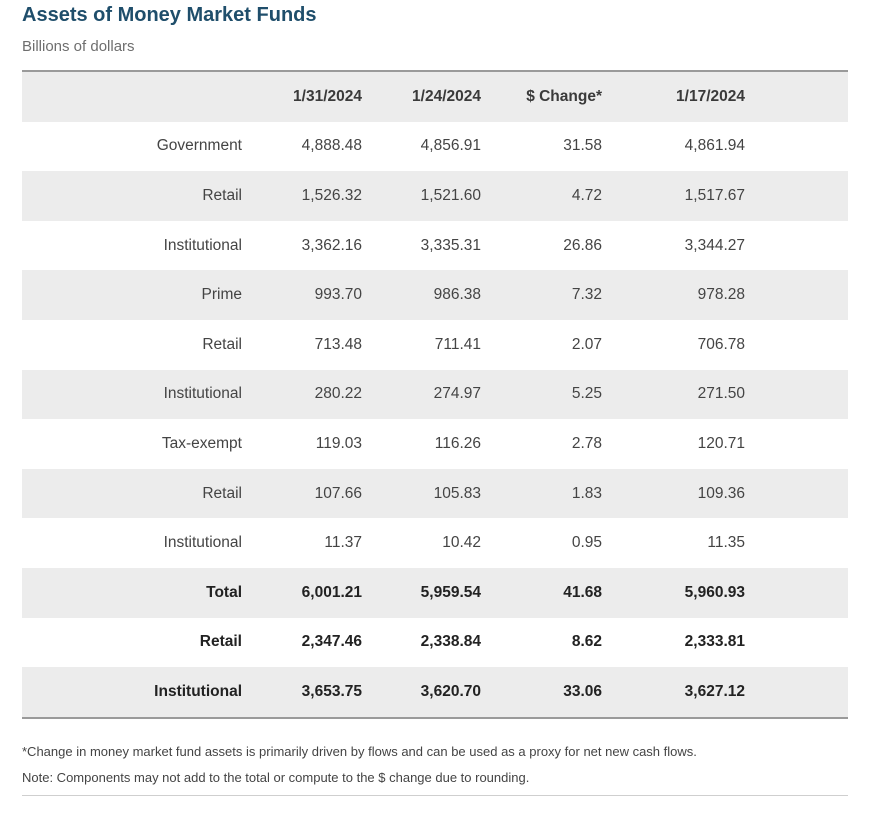  Describe the element at coordinates (714, 245) in the screenshot. I see `cell-date-3: 3,344.27` at that location.